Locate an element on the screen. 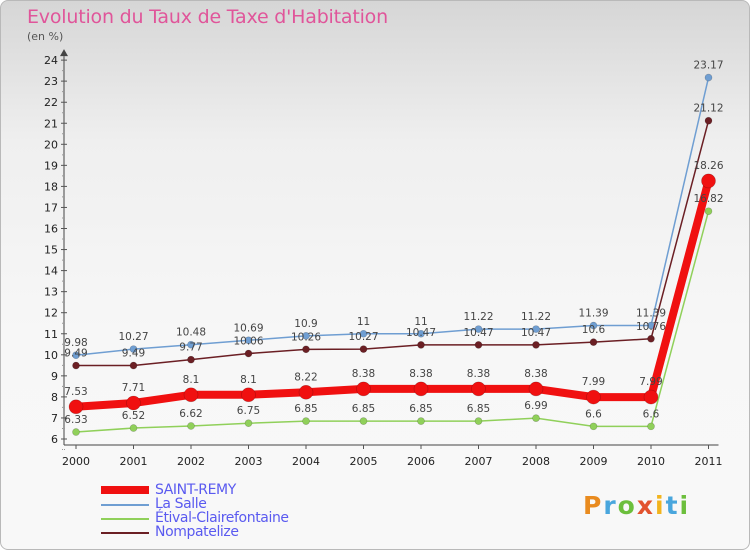 The image size is (750, 550). chart-title: Evolution du Taux de Taxe d'Habitation is located at coordinates (207, 17).